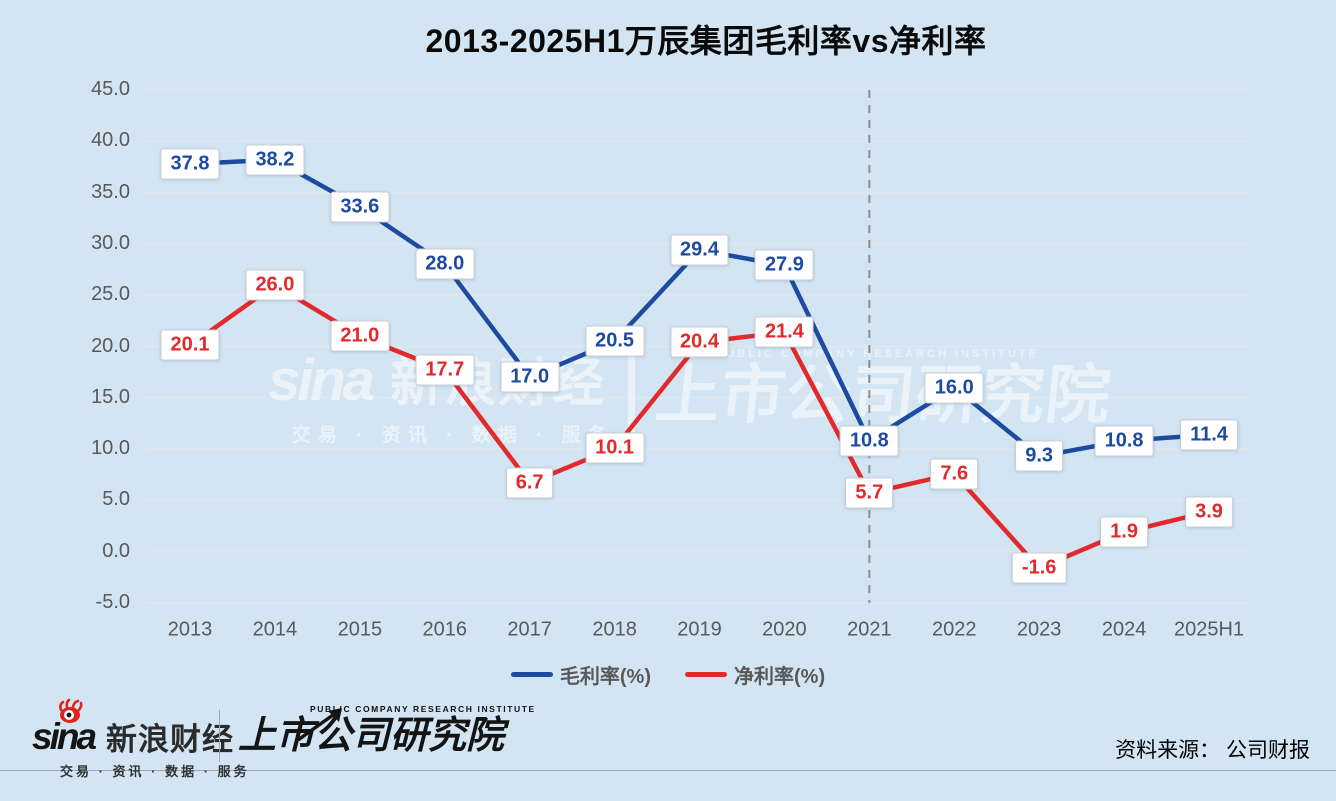 The width and height of the screenshot is (1336, 801). What do you see at coordinates (155, 771) in the screenshot?
I see `sina-tagline-text: 交易 · 资讯 · 数据 · 服务` at bounding box center [155, 771].